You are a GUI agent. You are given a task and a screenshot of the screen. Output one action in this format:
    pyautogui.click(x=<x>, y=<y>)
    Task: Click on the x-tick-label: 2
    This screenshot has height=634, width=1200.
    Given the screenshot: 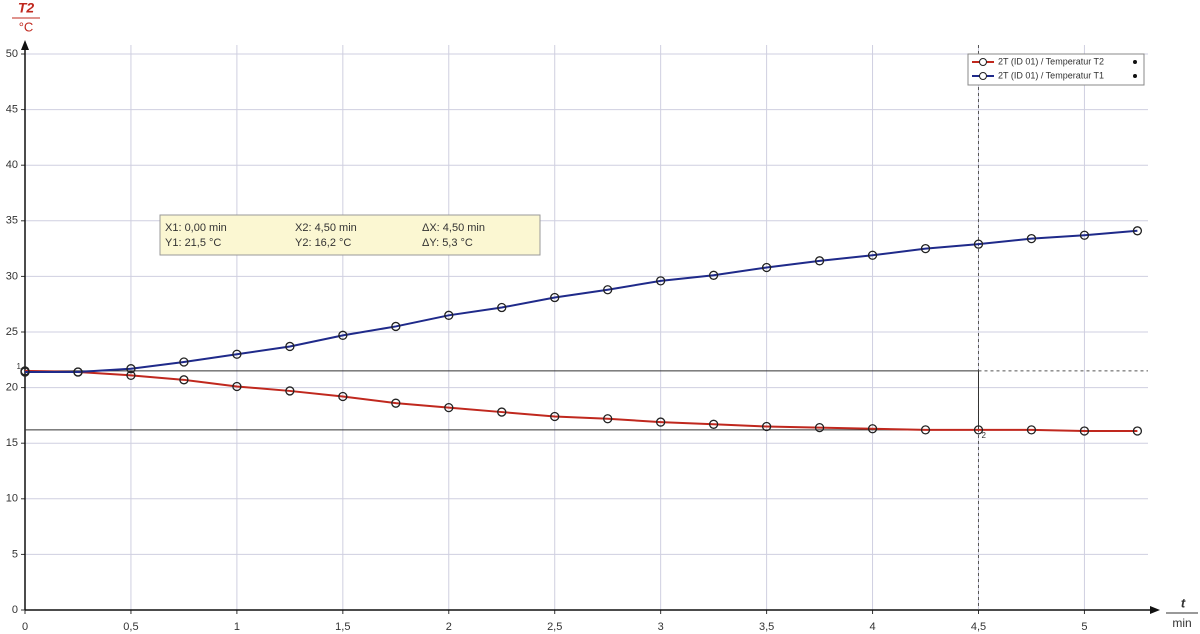 What is the action you would take?
    pyautogui.click(x=449, y=627)
    